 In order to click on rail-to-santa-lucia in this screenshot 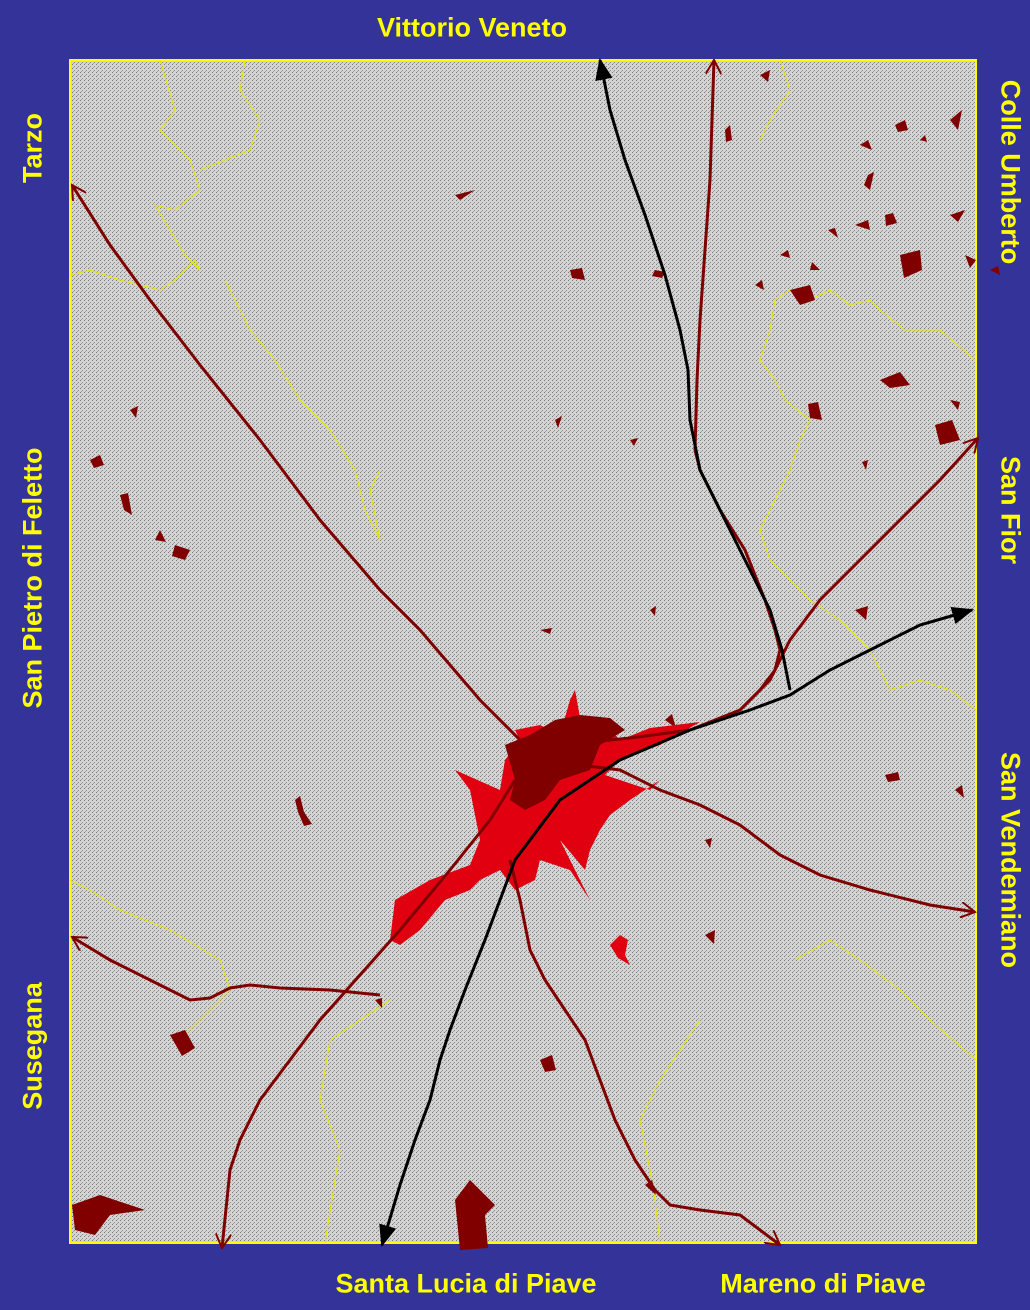, I will do `click(448, 1053)`.